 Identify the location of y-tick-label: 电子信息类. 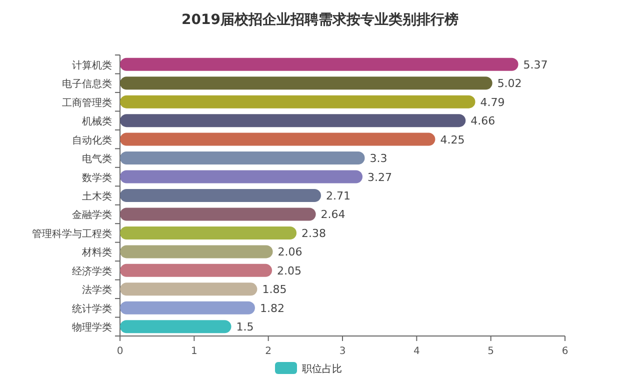
(87, 84).